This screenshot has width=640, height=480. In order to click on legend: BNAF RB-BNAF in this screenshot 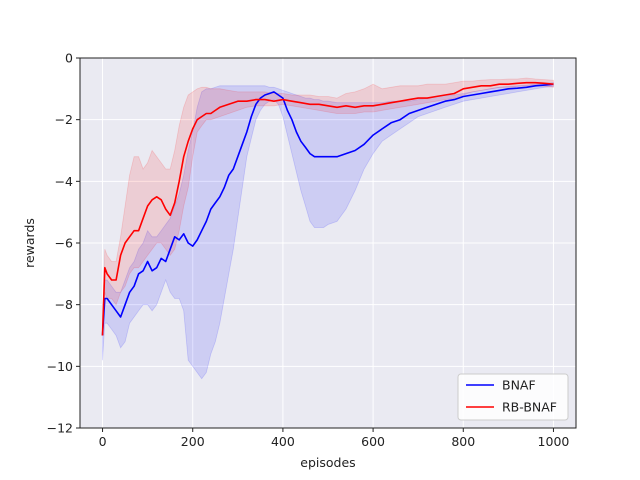, I will do `click(513, 397)`.